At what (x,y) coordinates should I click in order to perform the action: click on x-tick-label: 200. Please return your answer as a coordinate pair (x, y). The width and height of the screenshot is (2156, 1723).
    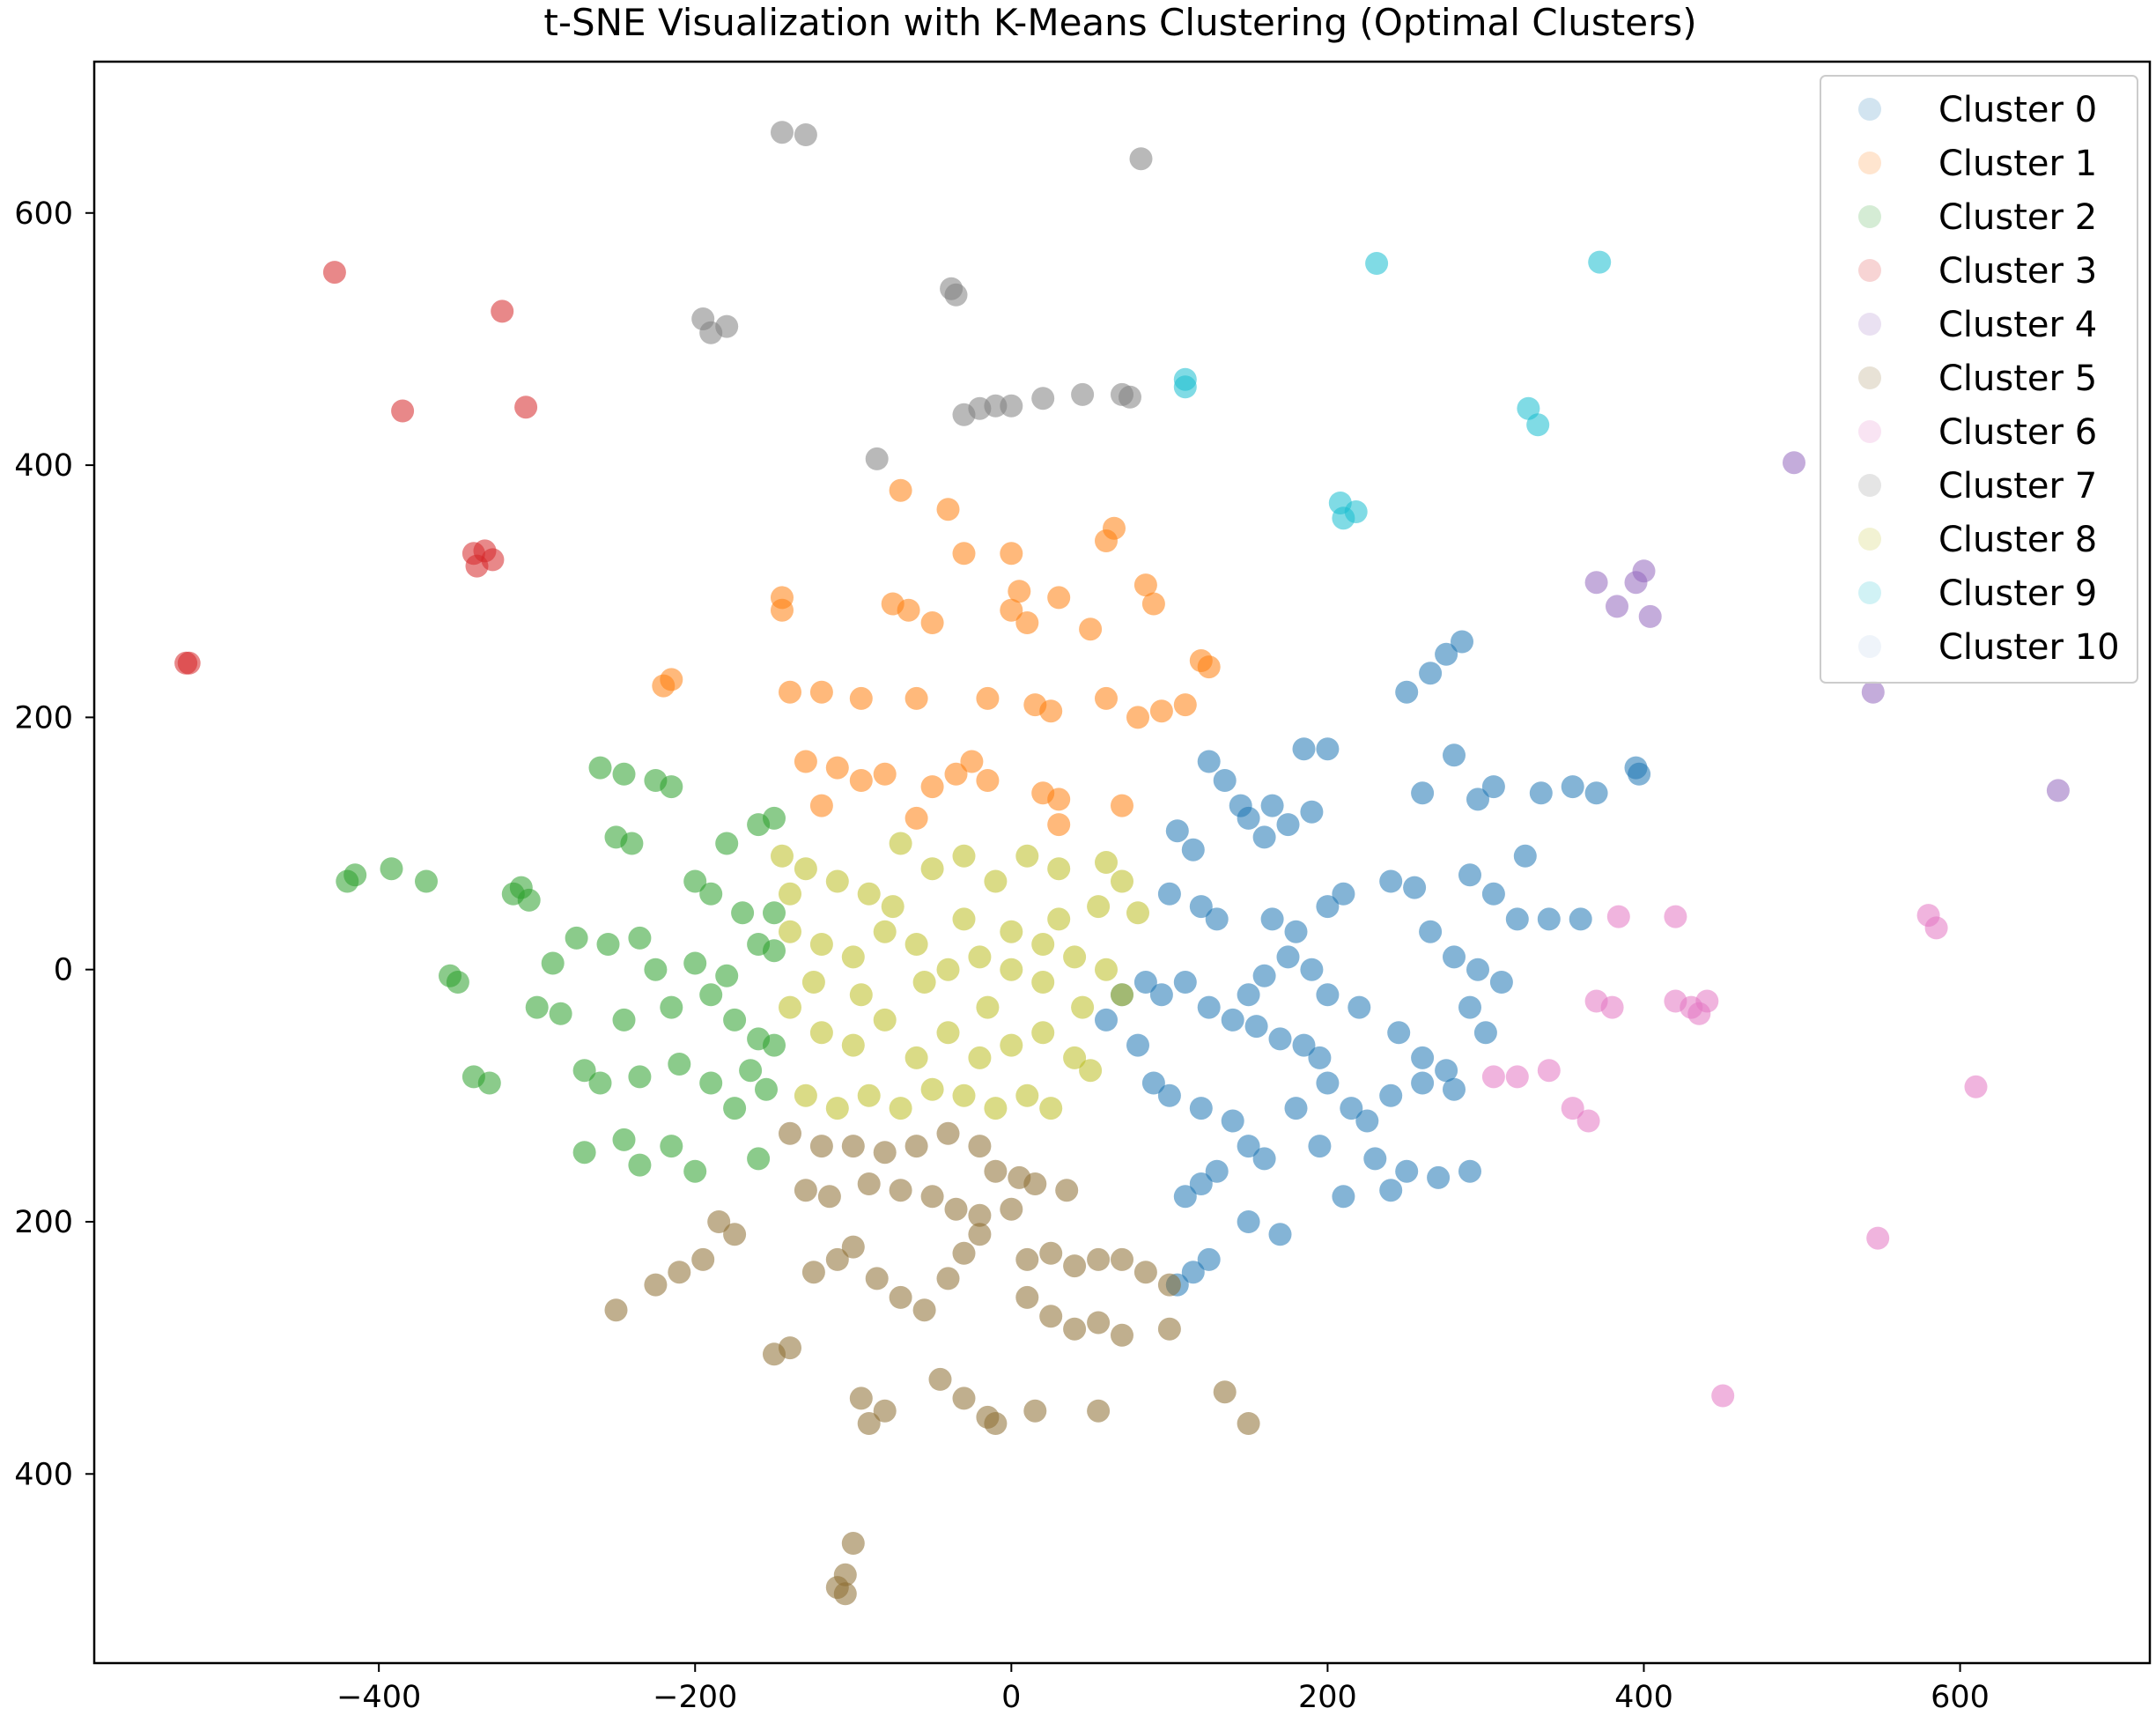
    Looking at the image, I should click on (1327, 1697).